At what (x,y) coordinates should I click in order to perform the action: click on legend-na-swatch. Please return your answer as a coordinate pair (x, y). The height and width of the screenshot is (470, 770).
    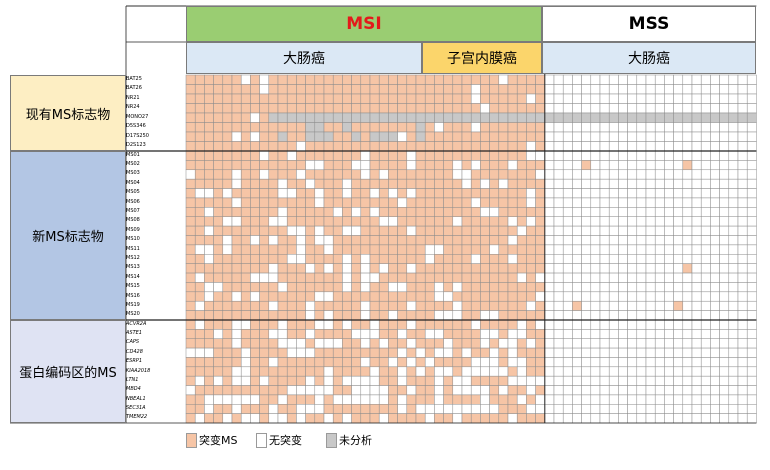
    Looking at the image, I should click on (331, 440).